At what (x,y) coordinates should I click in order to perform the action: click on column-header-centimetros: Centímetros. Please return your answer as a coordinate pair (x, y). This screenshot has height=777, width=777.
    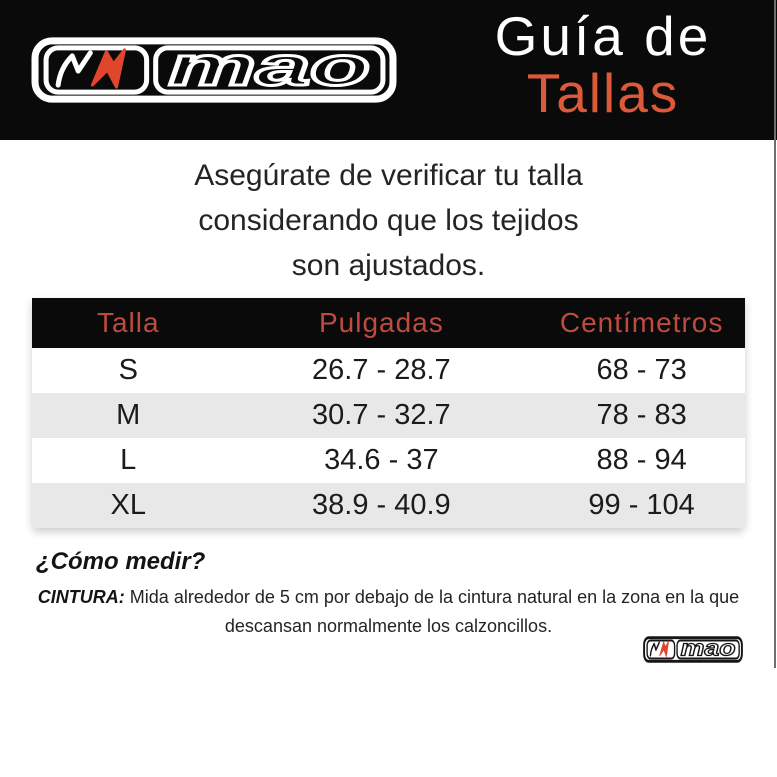
    Looking at the image, I should click on (641, 322).